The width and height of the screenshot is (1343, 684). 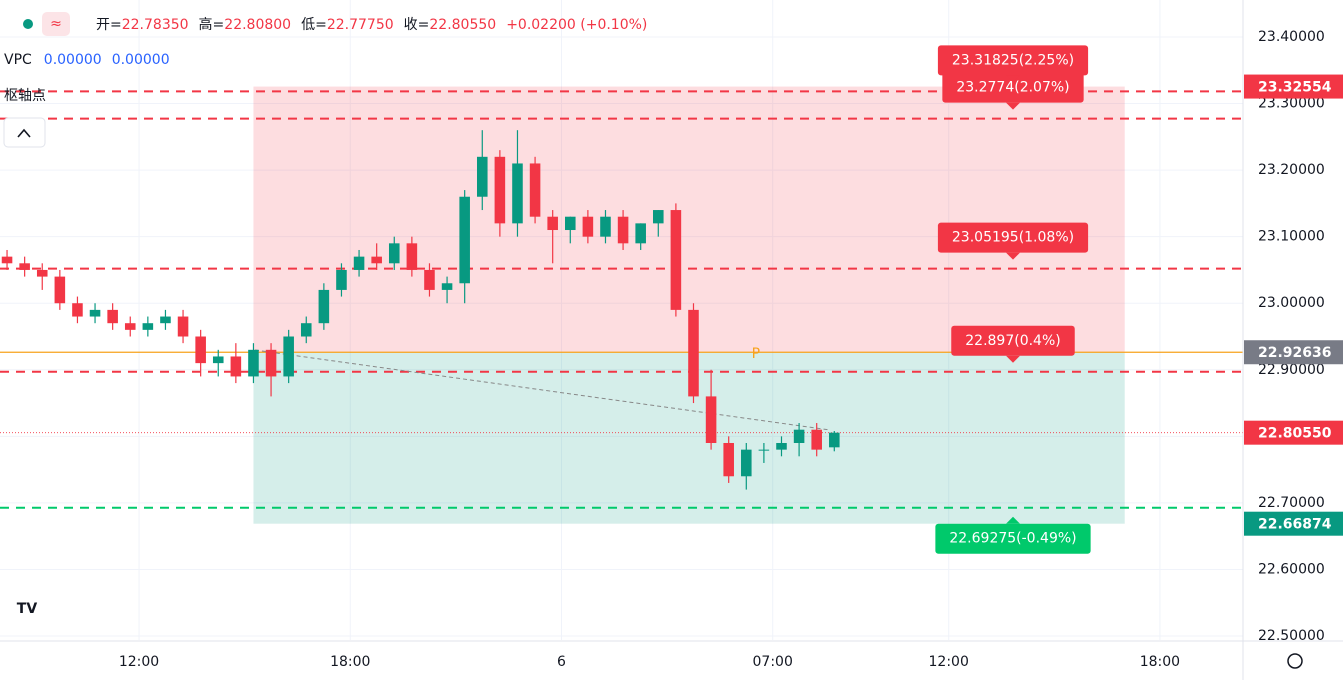 What do you see at coordinates (109, 25) in the screenshot?
I see `header-label: 开=` at bounding box center [109, 25].